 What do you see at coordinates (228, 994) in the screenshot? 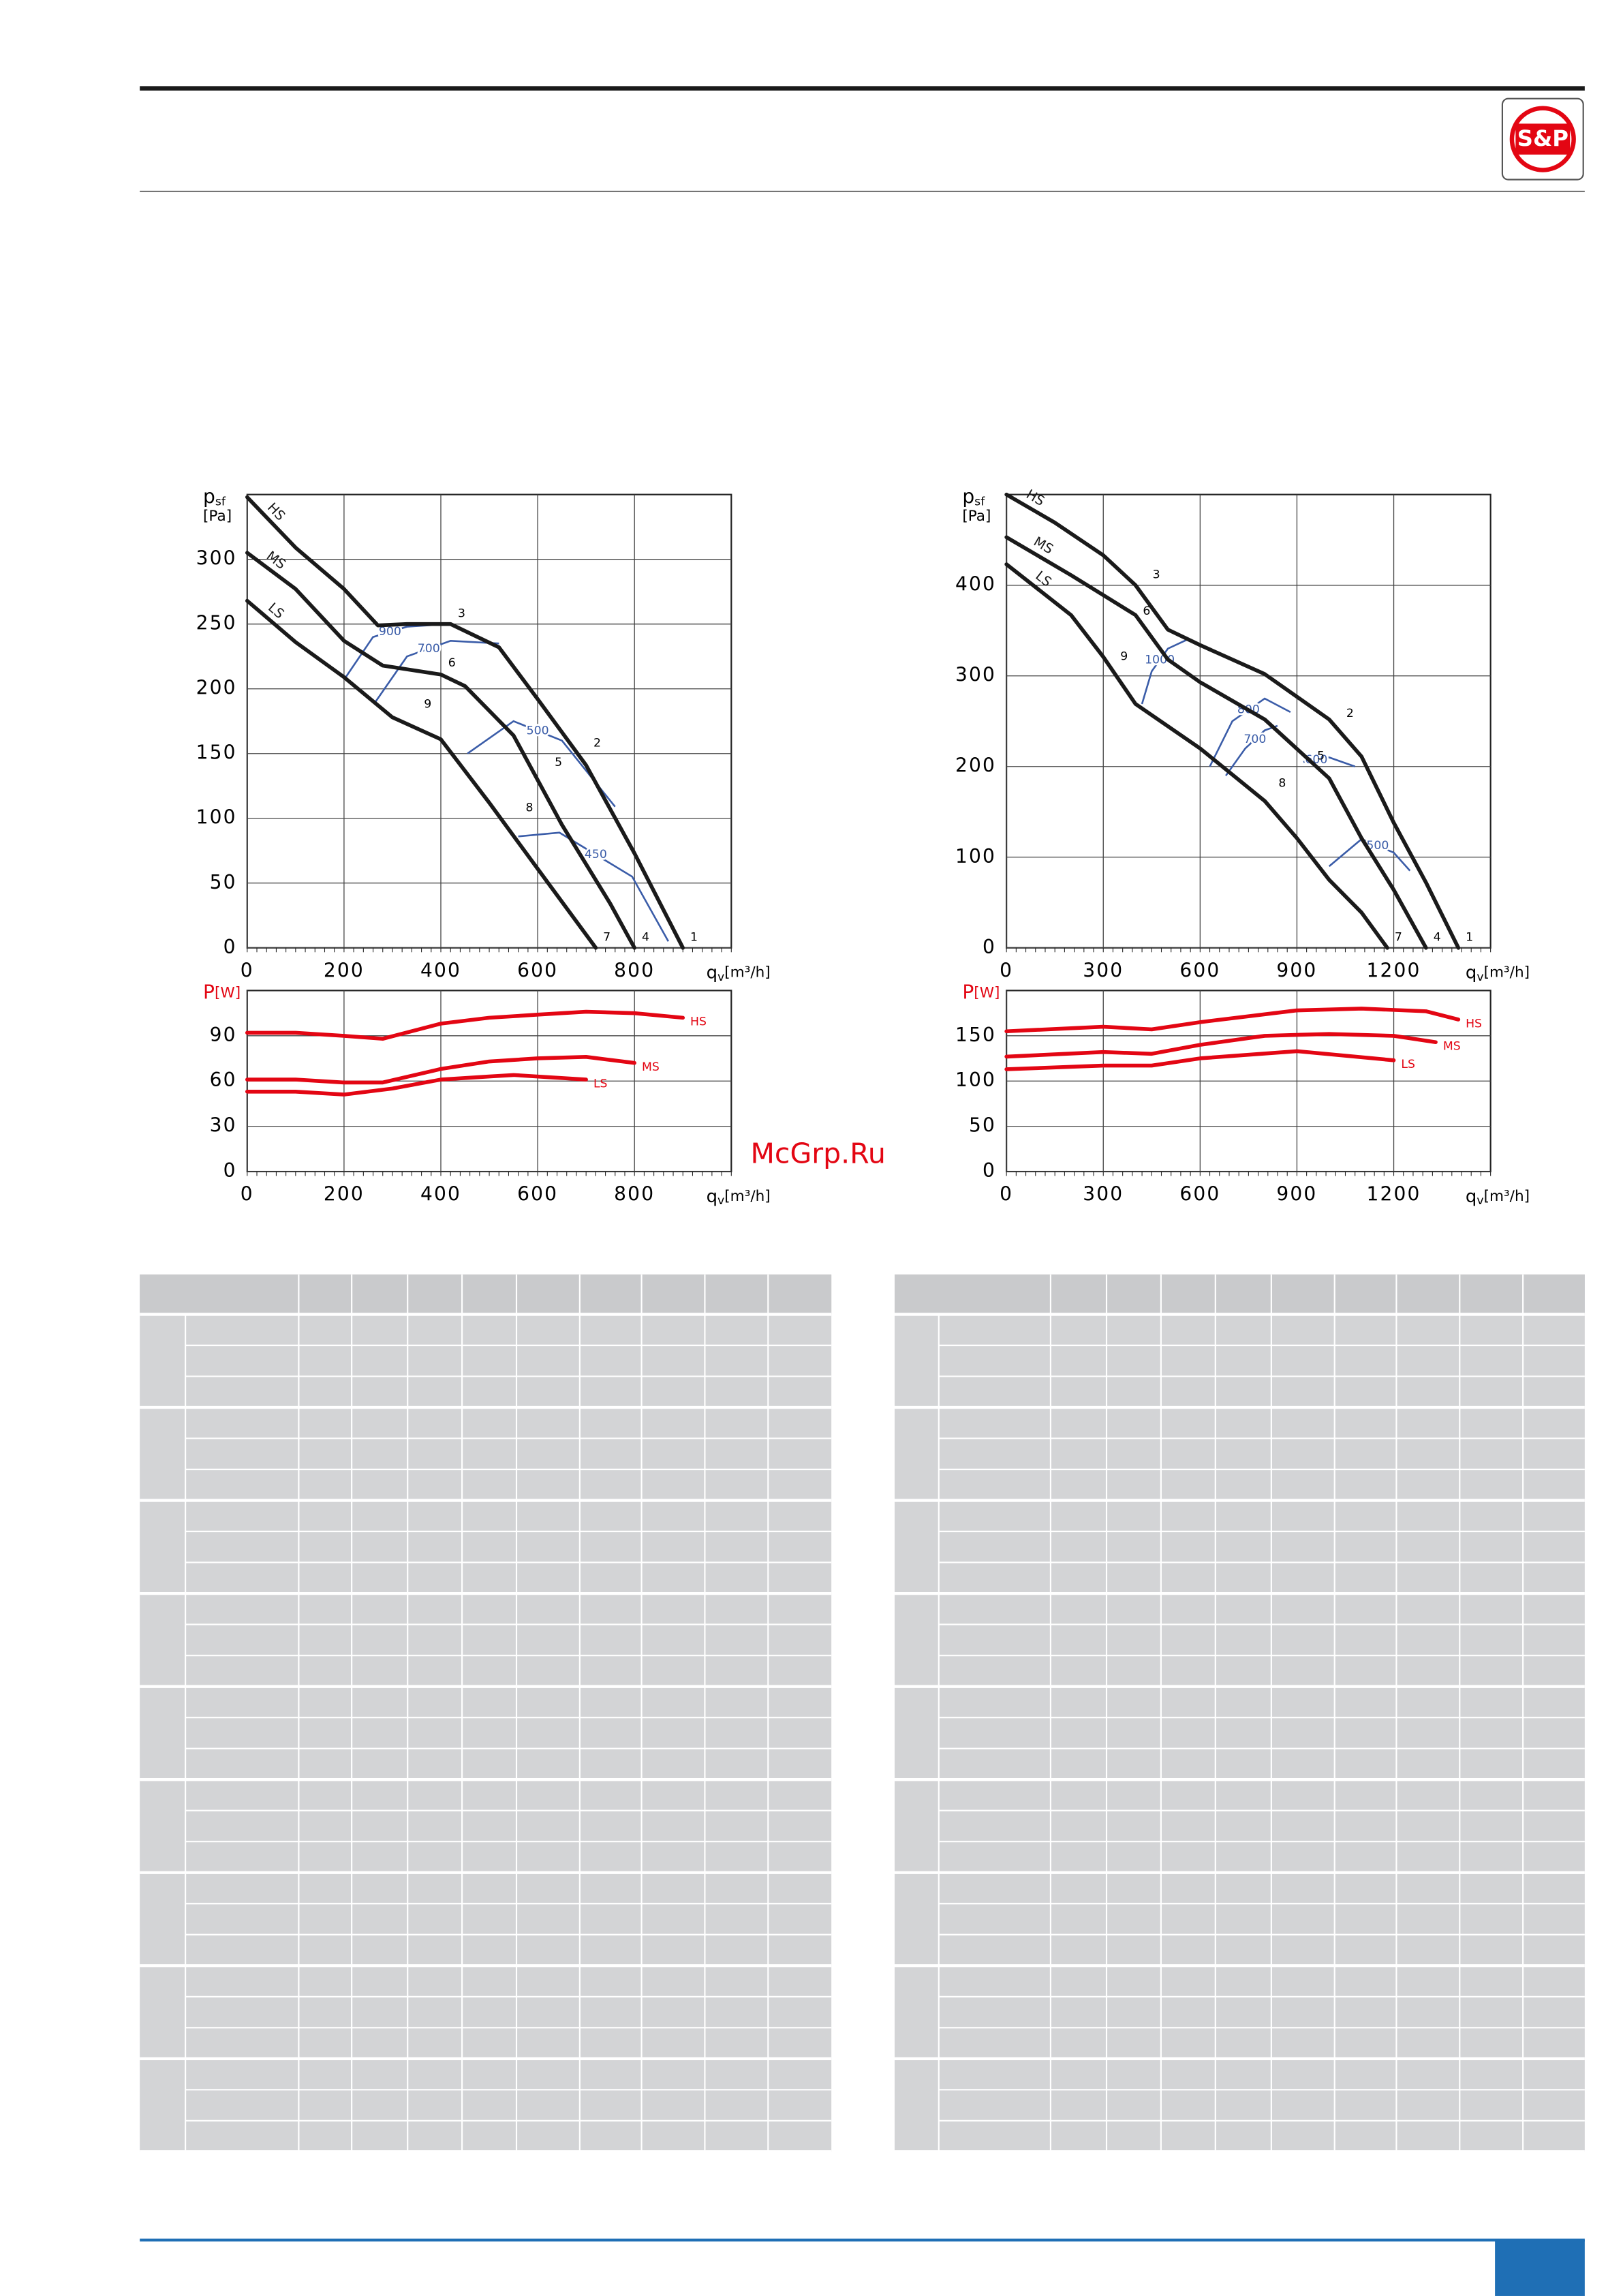
I see `y-axis-unit: [W]` at bounding box center [228, 994].